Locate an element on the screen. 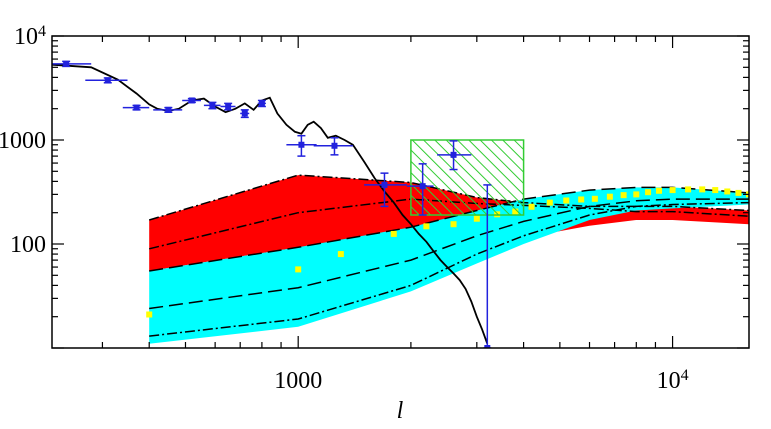 This screenshot has width=771, height=429. x-tick-label: 1000 is located at coordinates (298, 381).